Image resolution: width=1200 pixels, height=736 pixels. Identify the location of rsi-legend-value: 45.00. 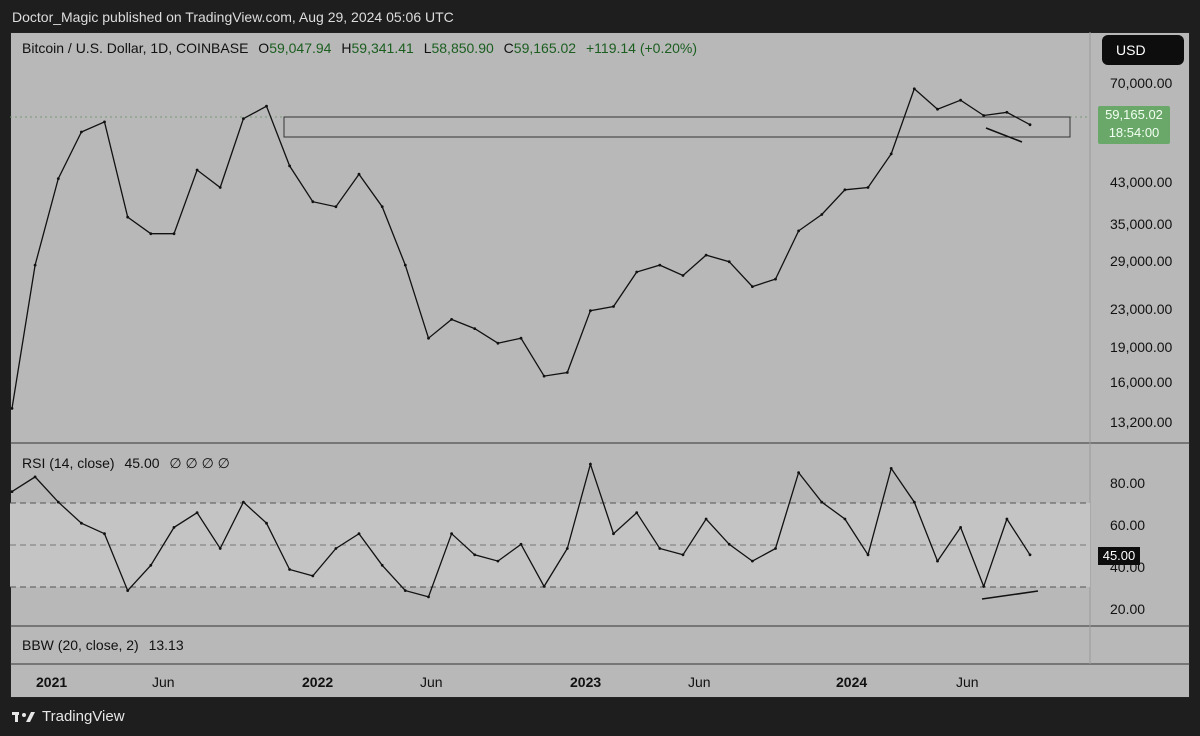
(142, 463).